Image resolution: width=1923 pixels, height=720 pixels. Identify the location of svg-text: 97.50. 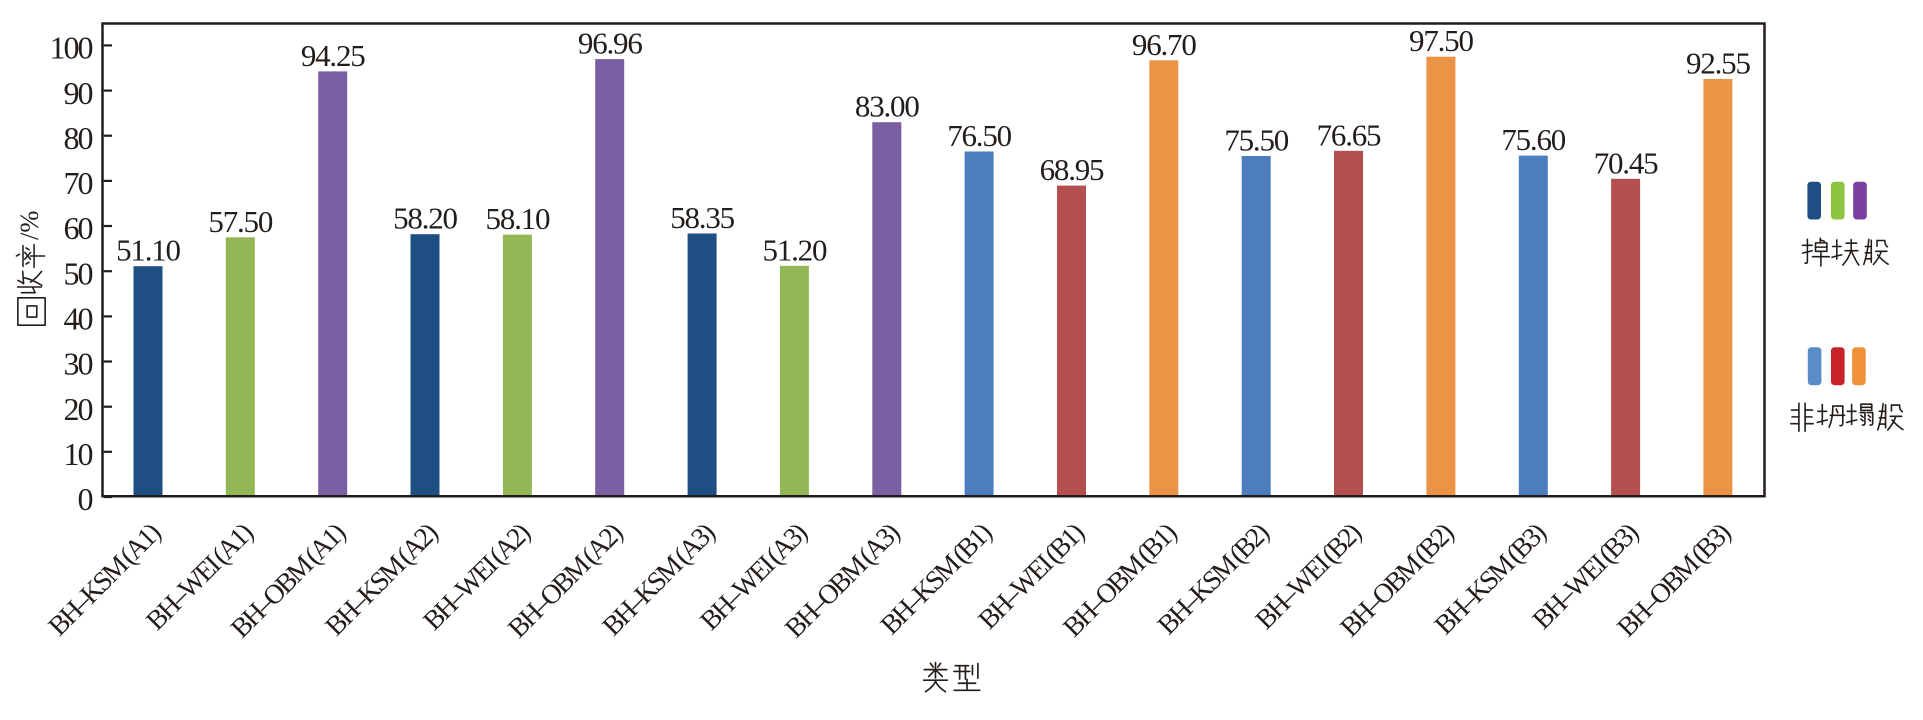
(1441, 40).